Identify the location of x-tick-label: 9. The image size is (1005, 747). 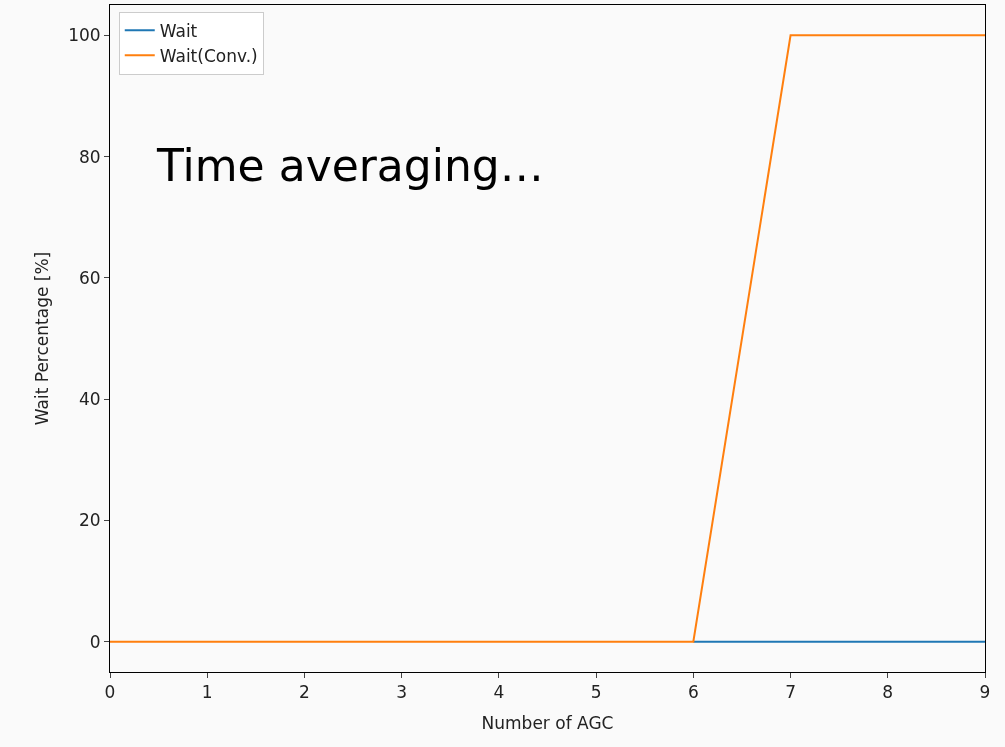
(985, 692).